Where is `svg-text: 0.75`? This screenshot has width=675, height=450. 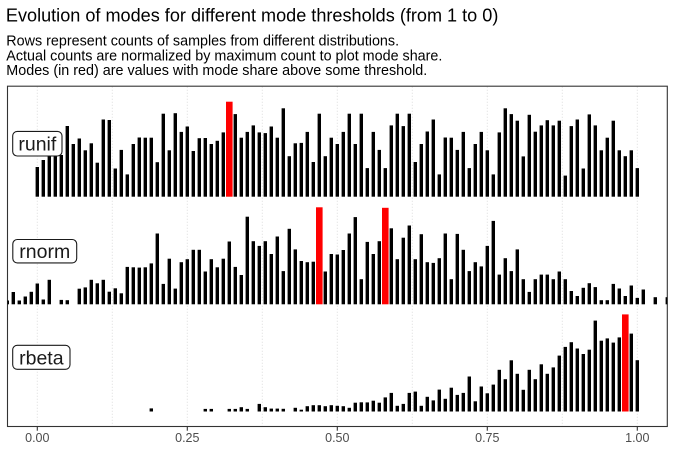 svg-text: 0.75 is located at coordinates (487, 438).